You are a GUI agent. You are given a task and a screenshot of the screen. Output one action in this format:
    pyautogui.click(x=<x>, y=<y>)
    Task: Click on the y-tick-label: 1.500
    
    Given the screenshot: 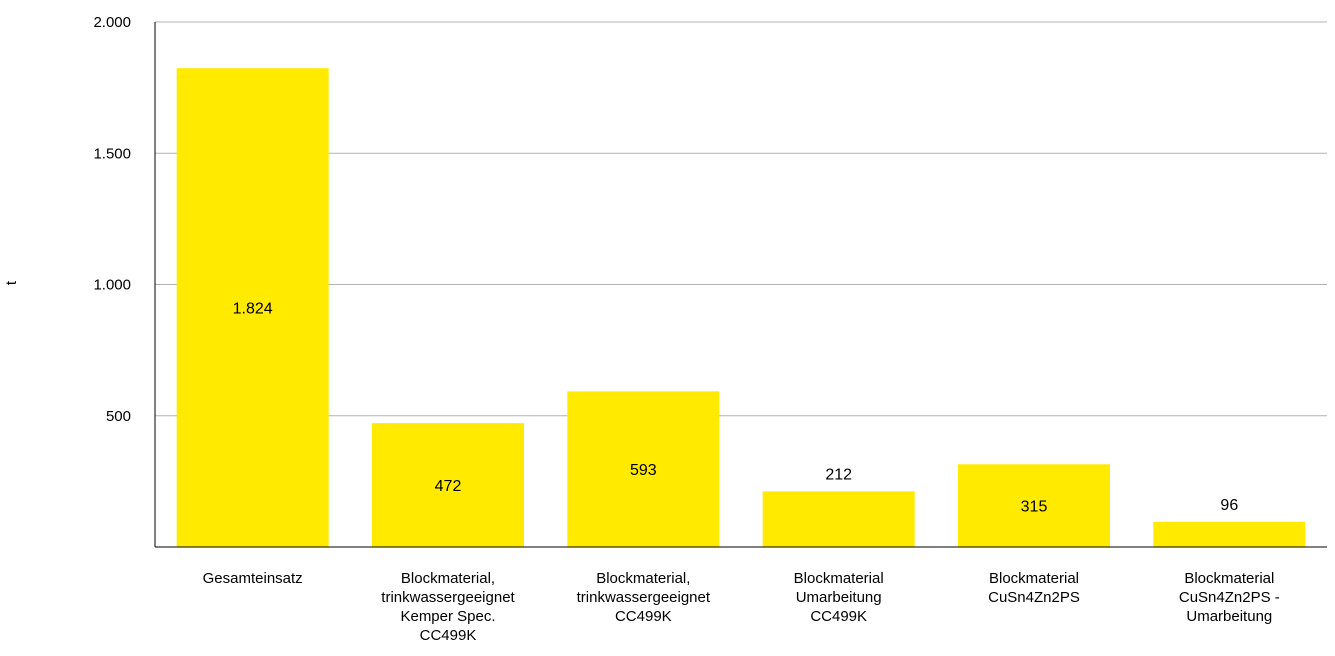 What is the action you would take?
    pyautogui.click(x=112, y=153)
    